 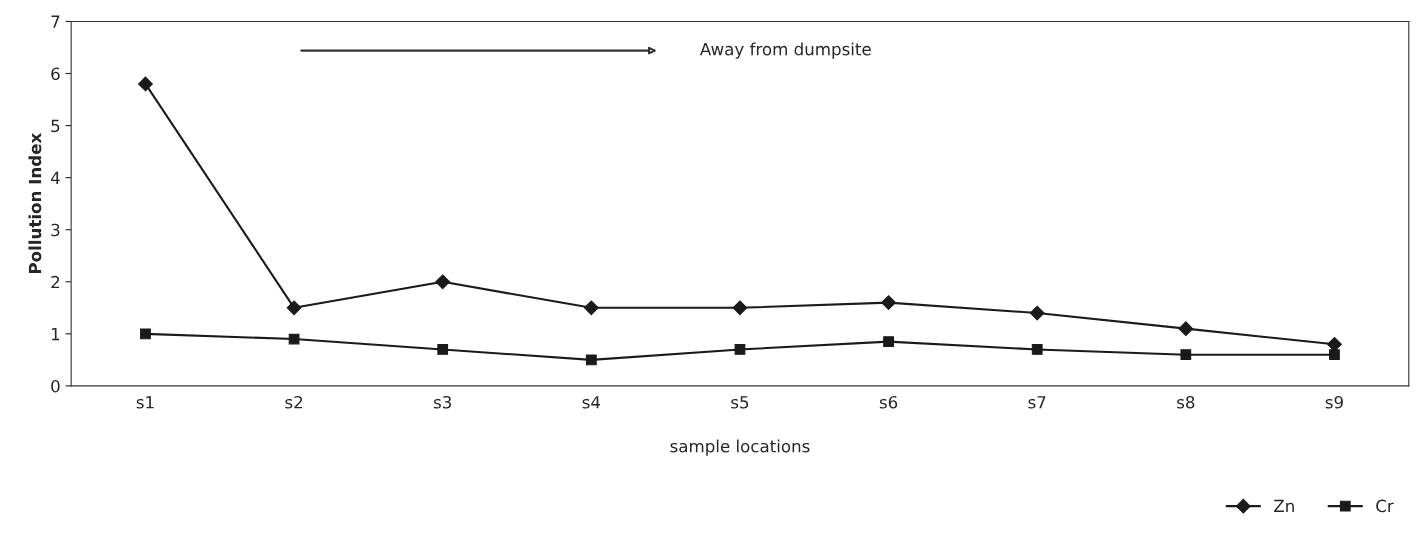 I want to click on x-tick-label: s9, so click(x=1334, y=402).